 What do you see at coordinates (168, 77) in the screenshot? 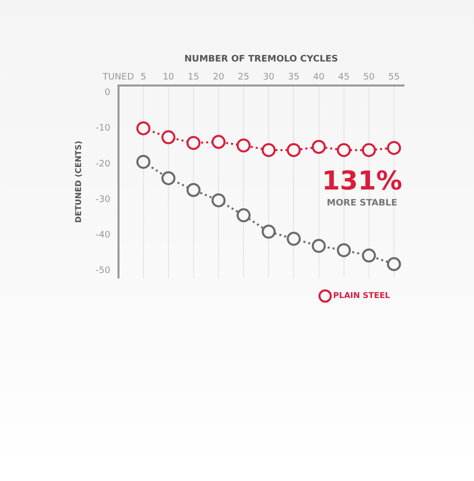
I see `x-tick-label: 10` at bounding box center [168, 77].